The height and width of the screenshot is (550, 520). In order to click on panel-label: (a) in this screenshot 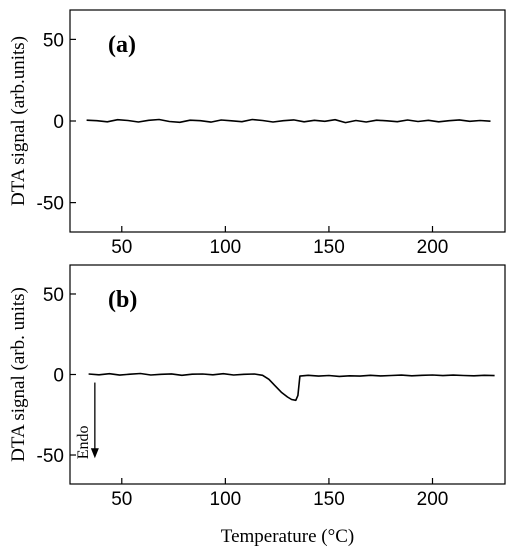, I will do `click(122, 45)`.